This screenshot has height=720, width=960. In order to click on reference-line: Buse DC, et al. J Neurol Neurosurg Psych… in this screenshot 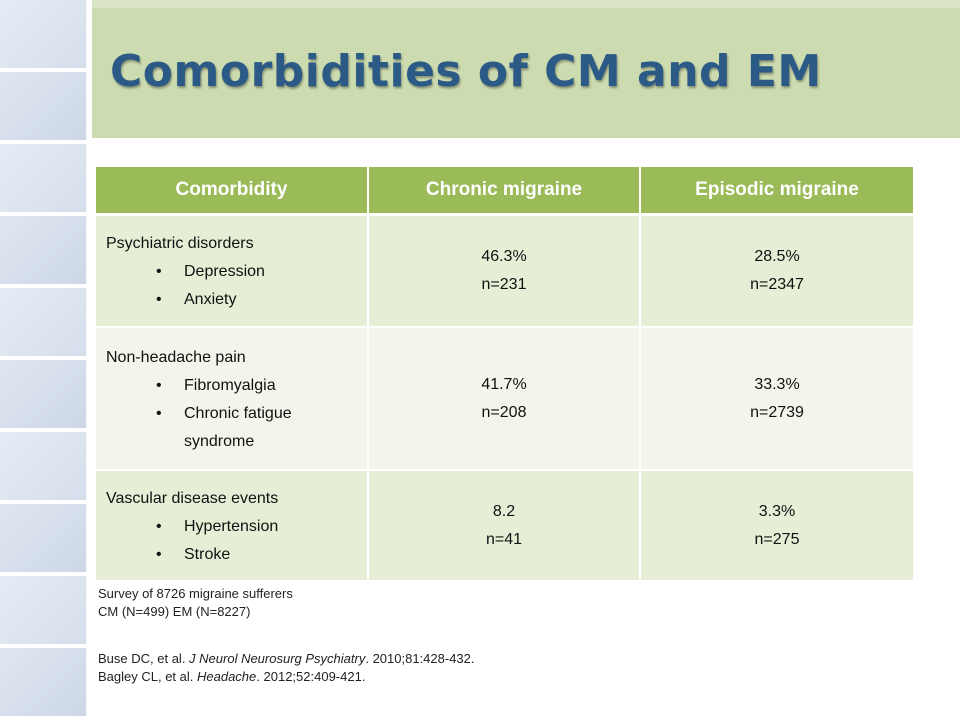, I will do `click(286, 659)`.